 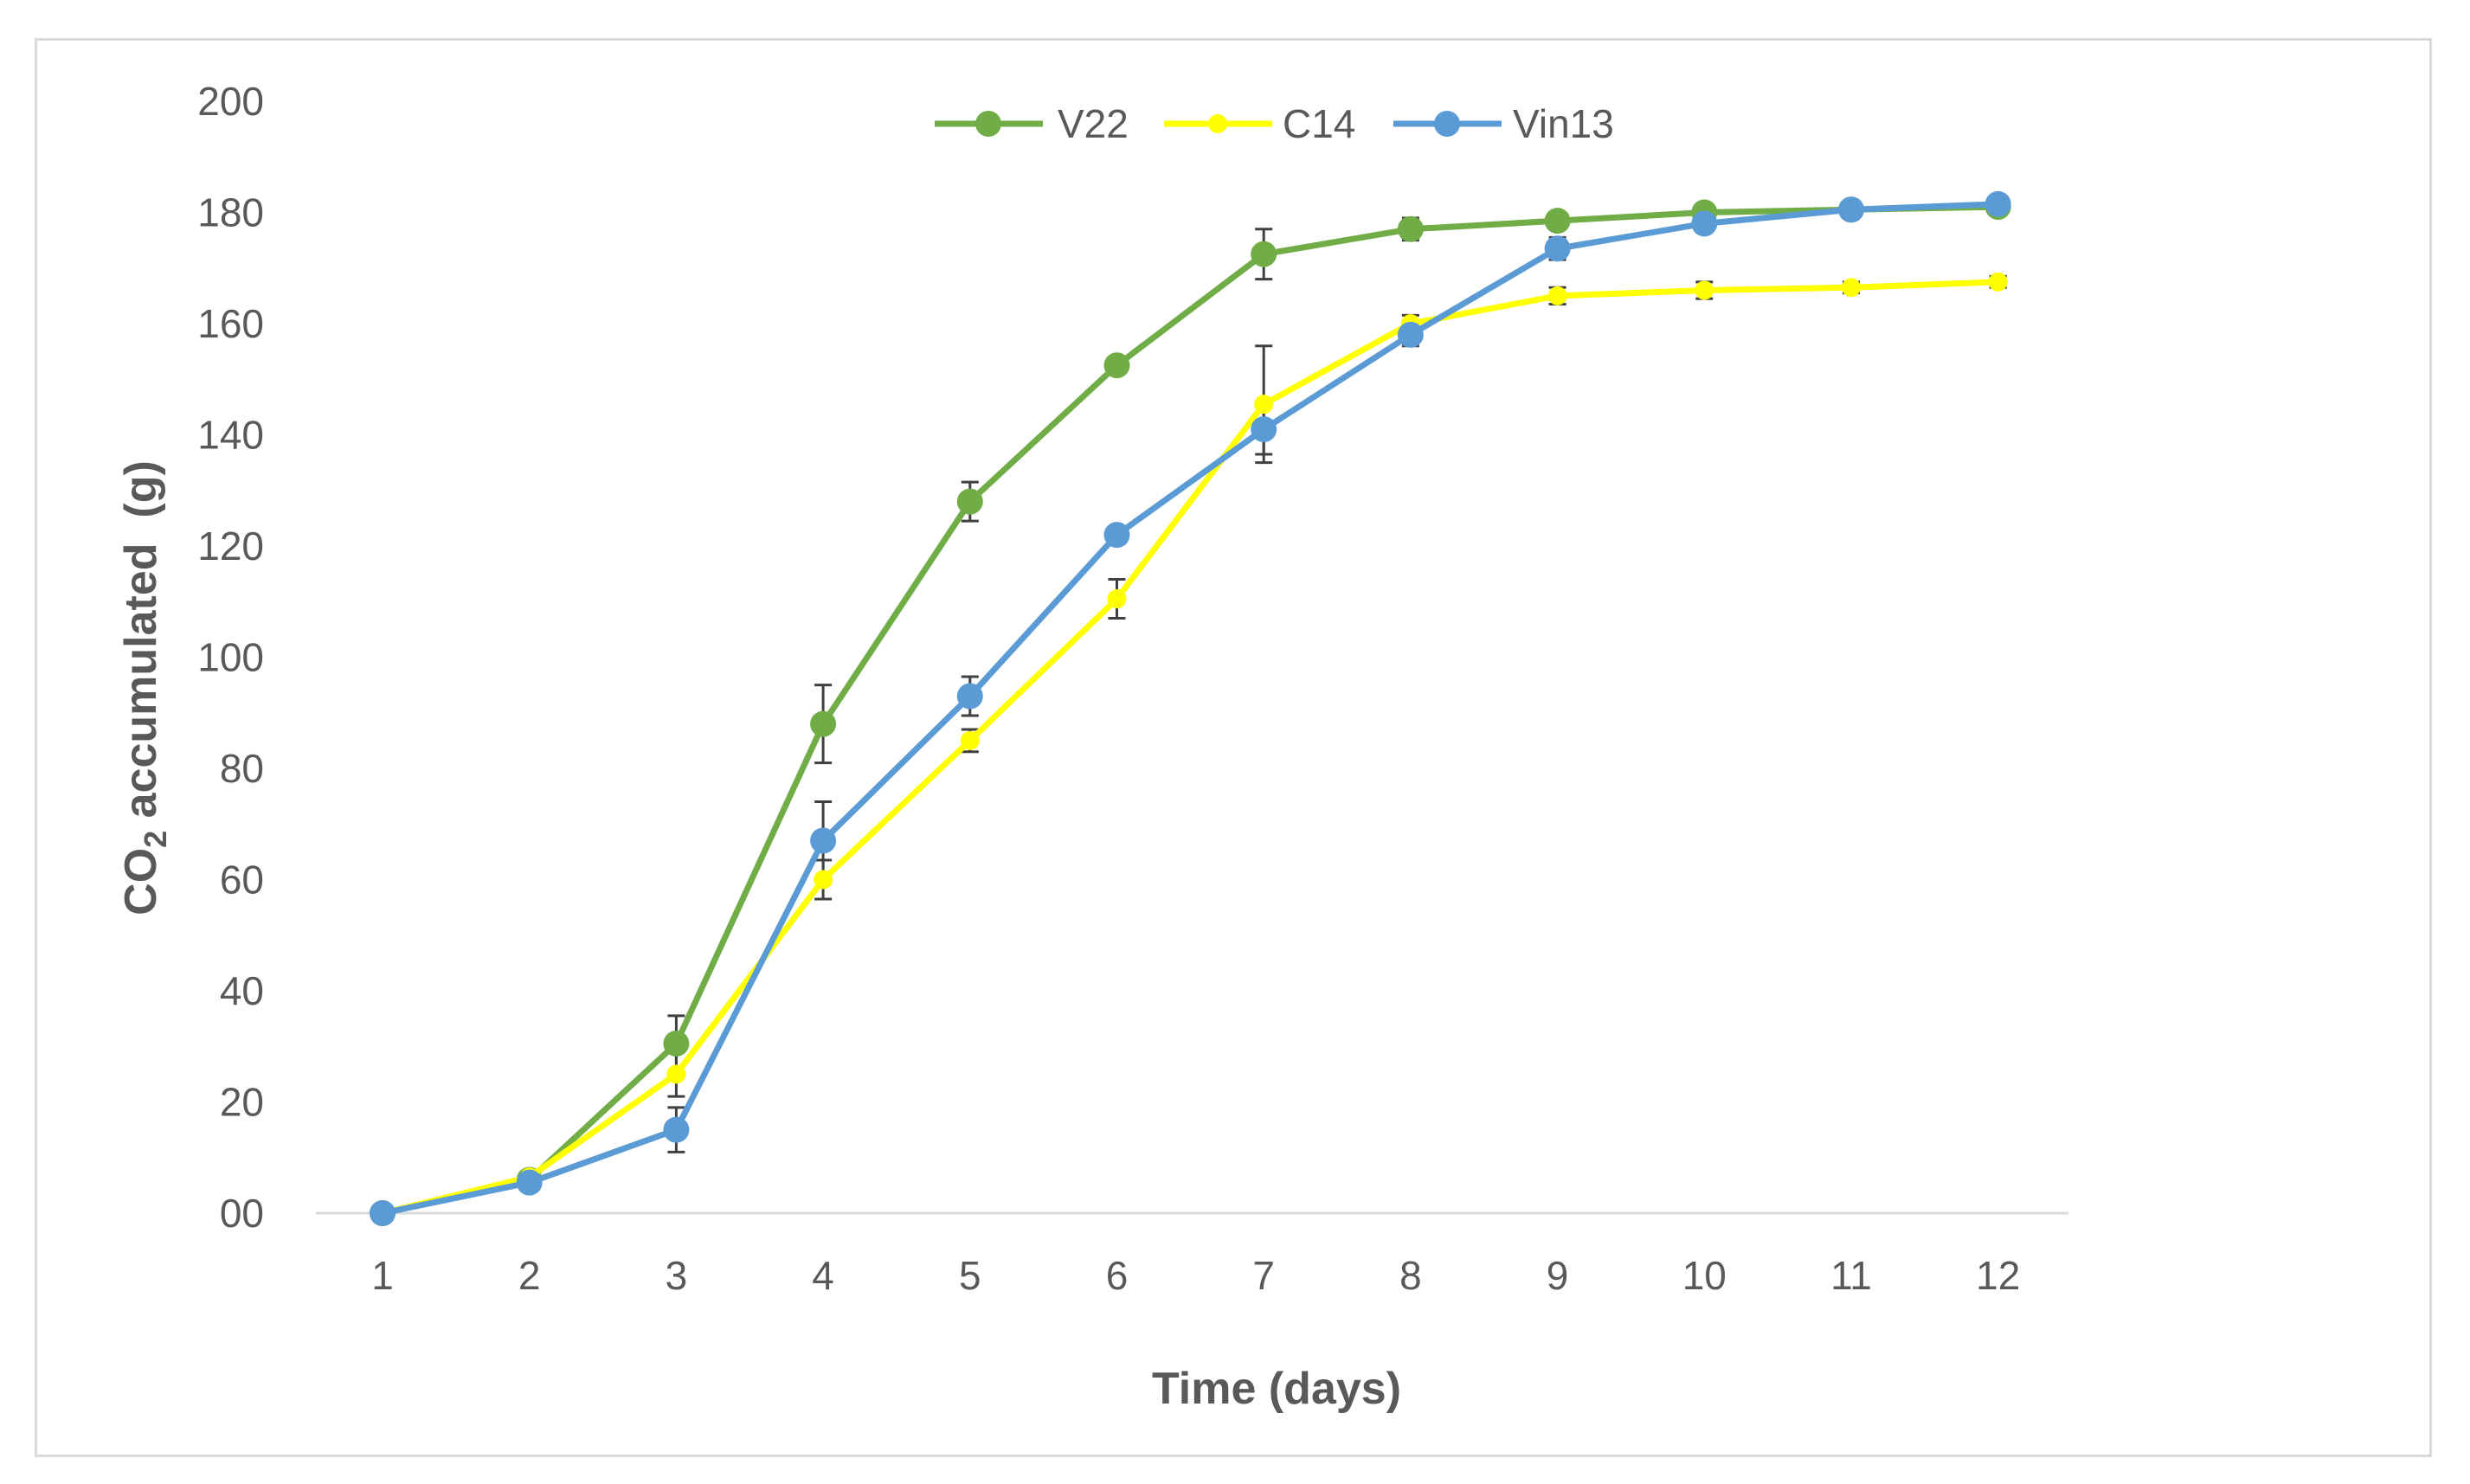 What do you see at coordinates (242, 1102) in the screenshot?
I see `y-tick-label: 20` at bounding box center [242, 1102].